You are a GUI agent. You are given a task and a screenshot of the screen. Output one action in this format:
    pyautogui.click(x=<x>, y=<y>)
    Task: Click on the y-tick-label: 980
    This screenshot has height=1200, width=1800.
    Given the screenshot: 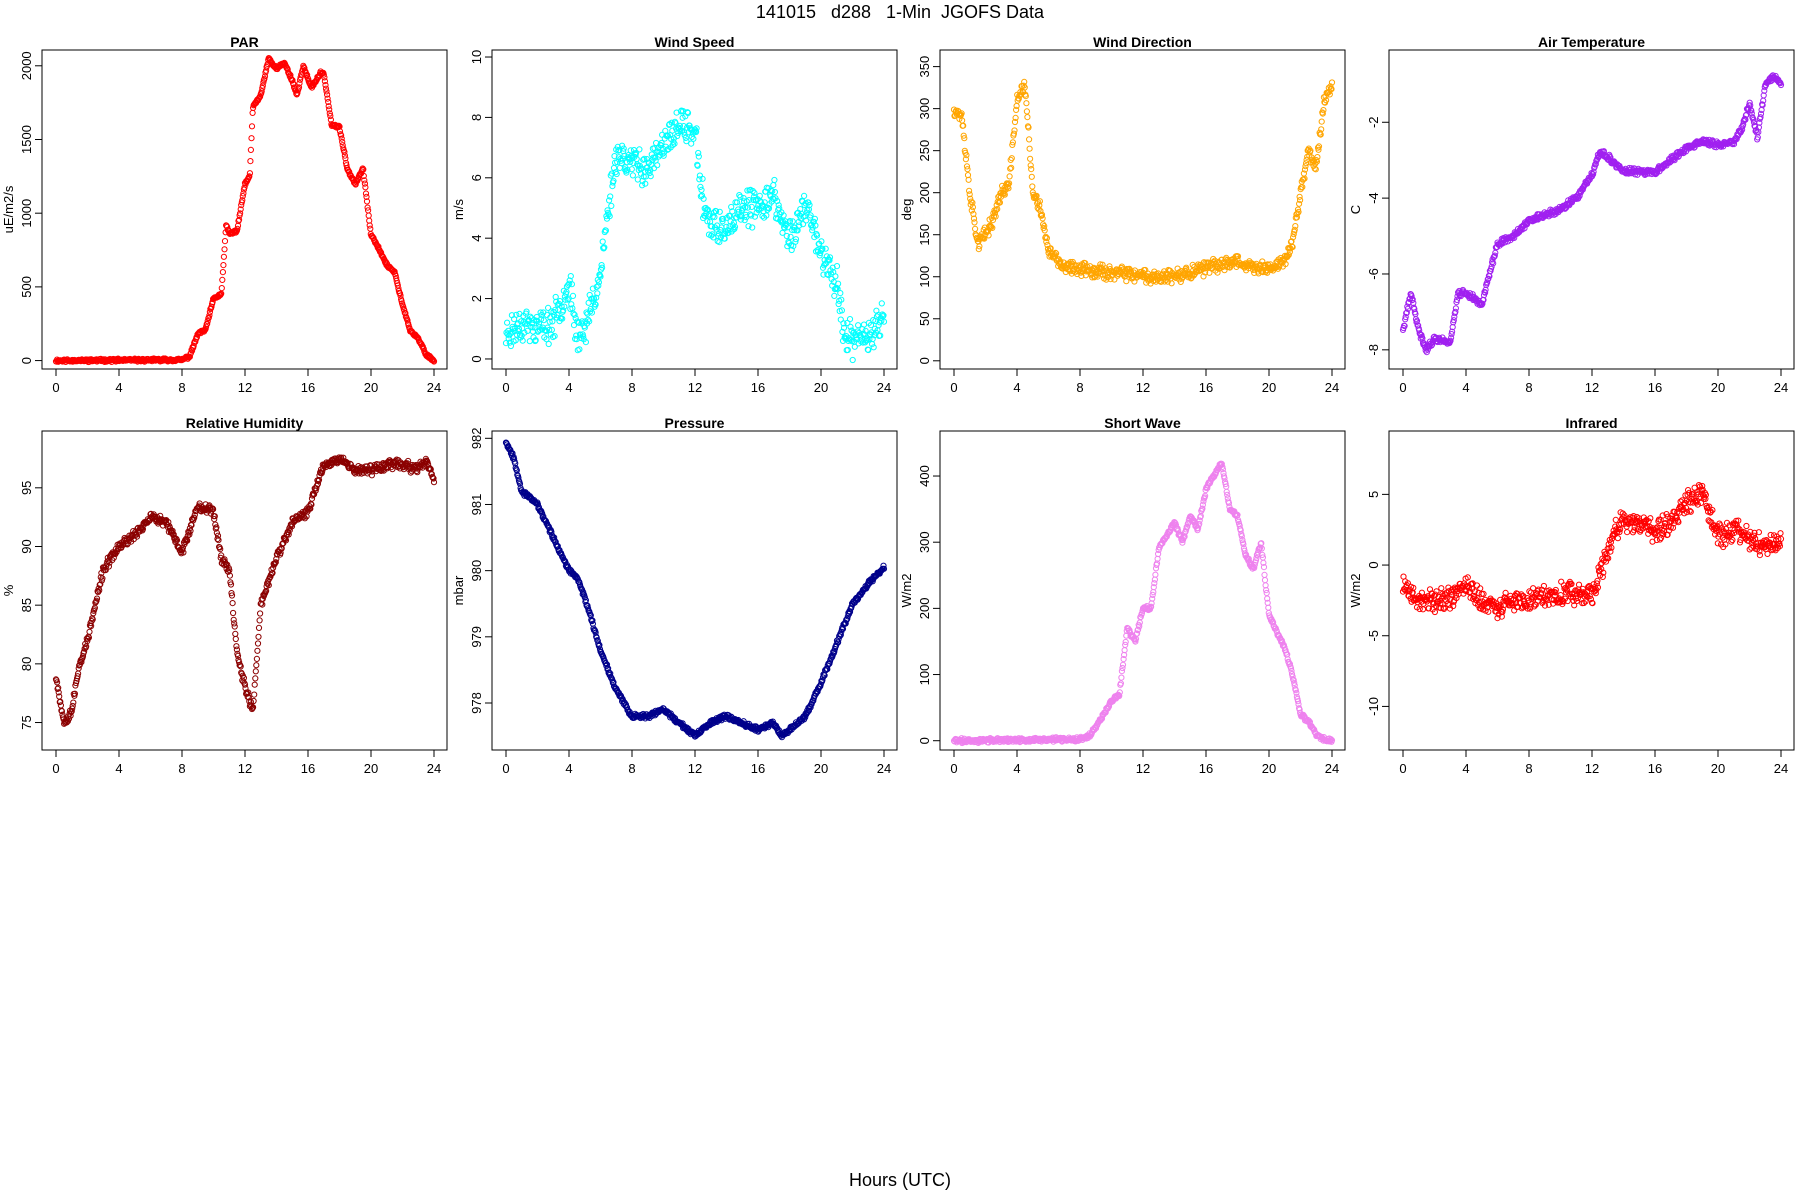 What is the action you would take?
    pyautogui.click(x=476, y=571)
    